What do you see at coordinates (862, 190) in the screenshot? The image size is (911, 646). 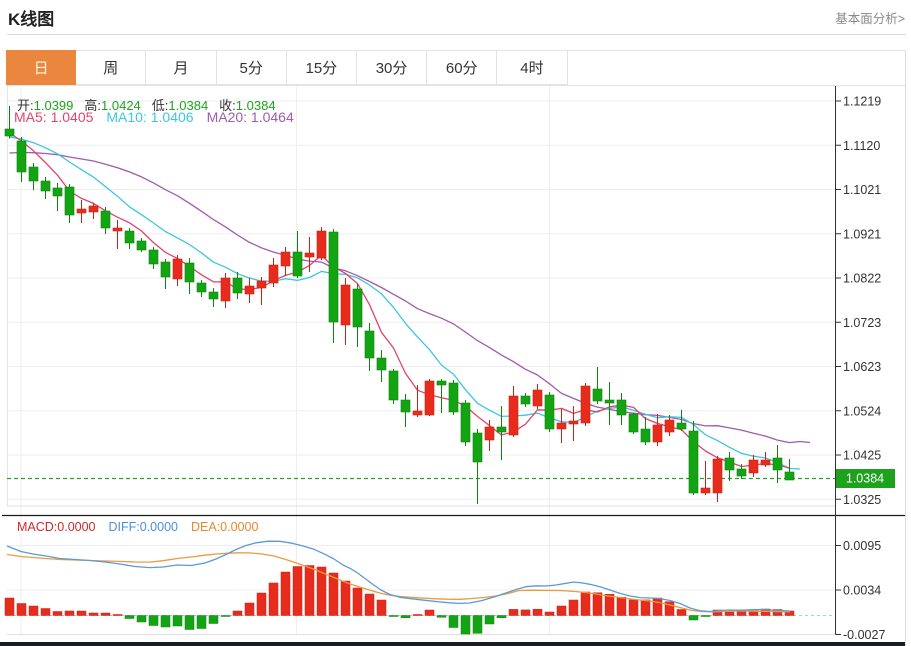 I see `svg-text: 1.1021` at bounding box center [862, 190].